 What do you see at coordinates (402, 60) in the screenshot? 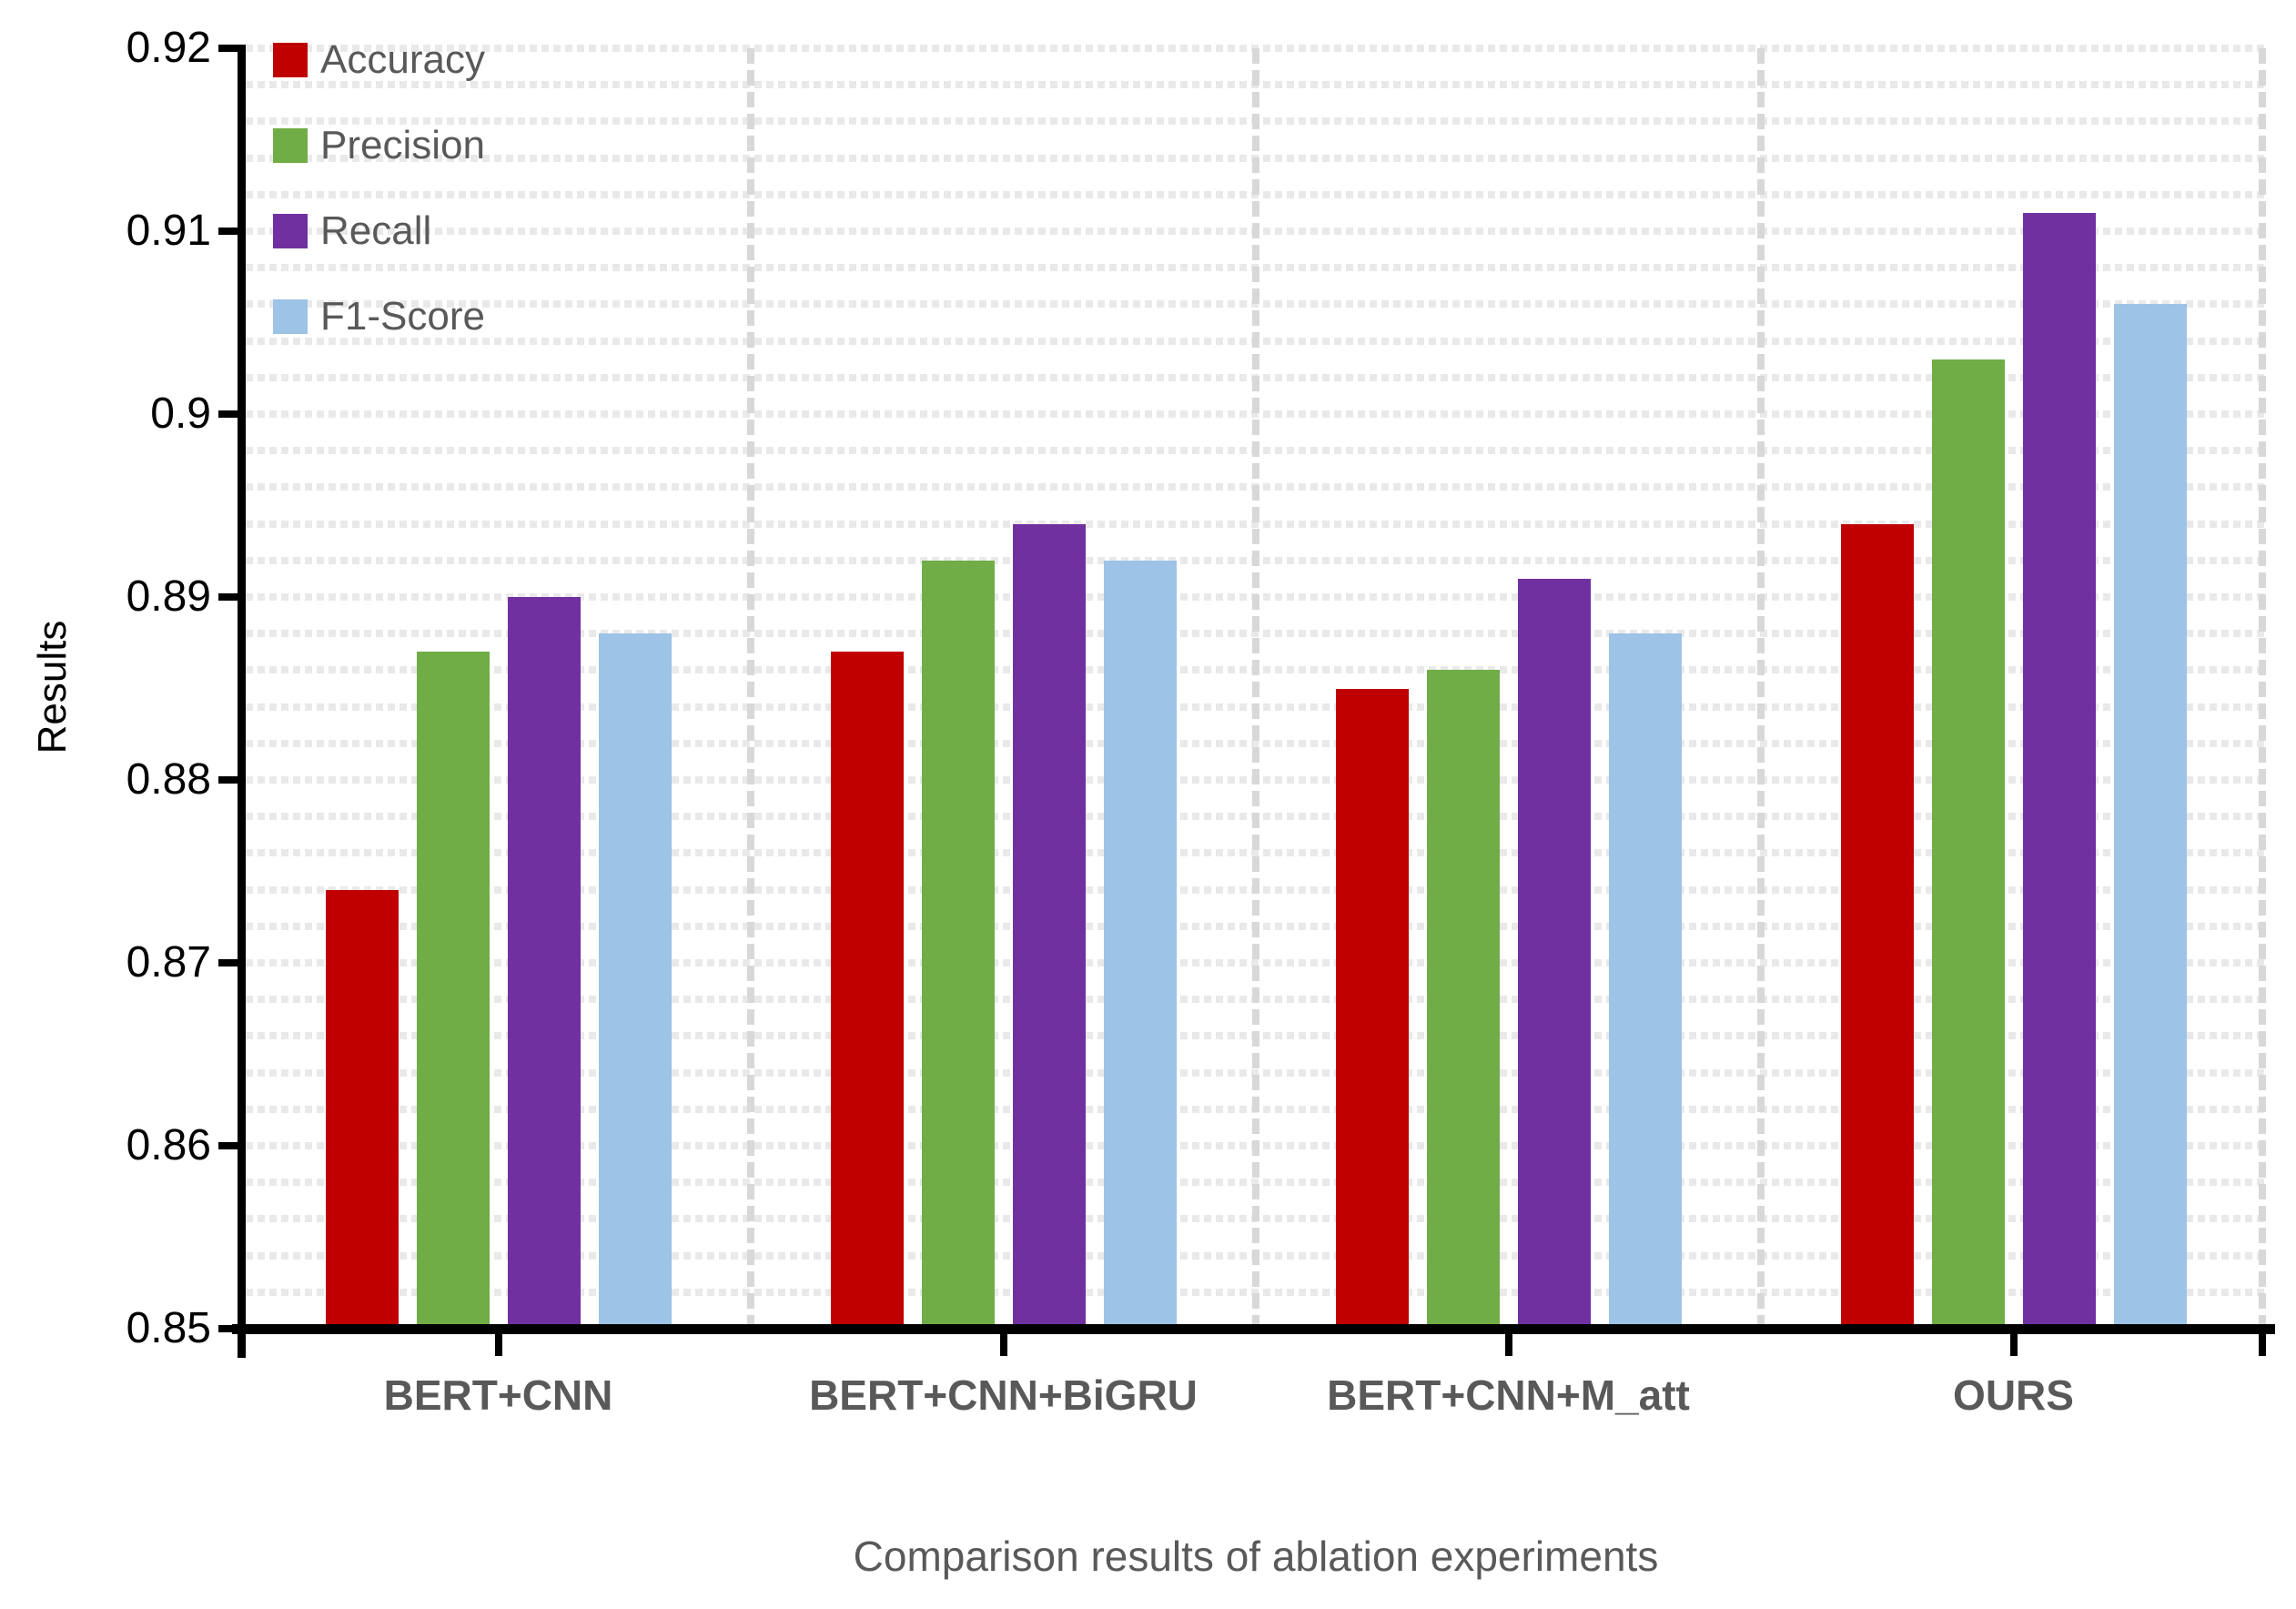
I see `legend-label: Accuracy` at bounding box center [402, 60].